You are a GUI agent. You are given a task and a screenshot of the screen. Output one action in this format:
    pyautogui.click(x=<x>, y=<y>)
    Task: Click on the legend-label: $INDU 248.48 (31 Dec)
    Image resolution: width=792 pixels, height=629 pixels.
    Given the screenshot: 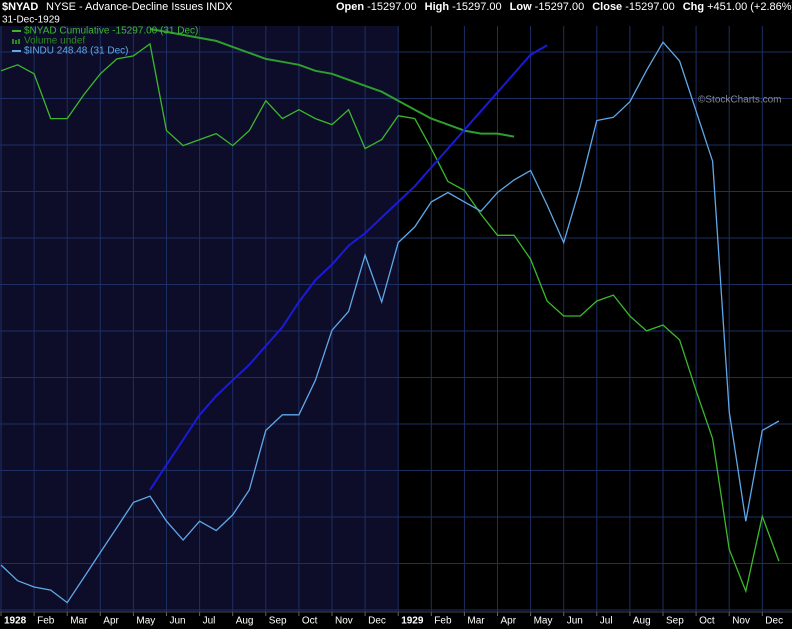 What is the action you would take?
    pyautogui.click(x=76, y=51)
    